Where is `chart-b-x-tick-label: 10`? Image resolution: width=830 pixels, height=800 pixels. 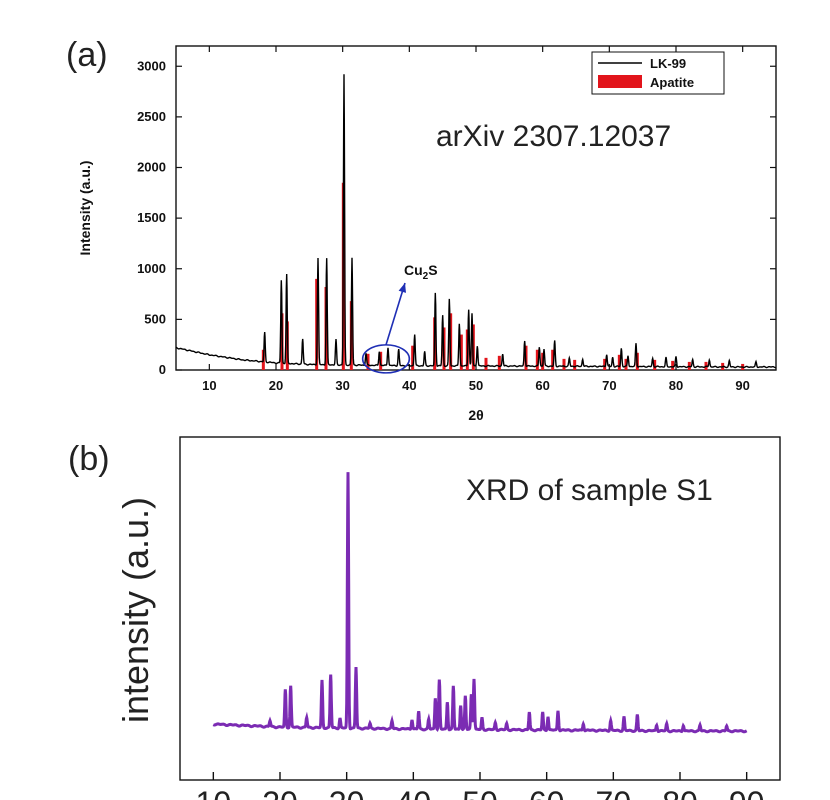 chart-b-x-tick-label: 10 is located at coordinates (214, 792).